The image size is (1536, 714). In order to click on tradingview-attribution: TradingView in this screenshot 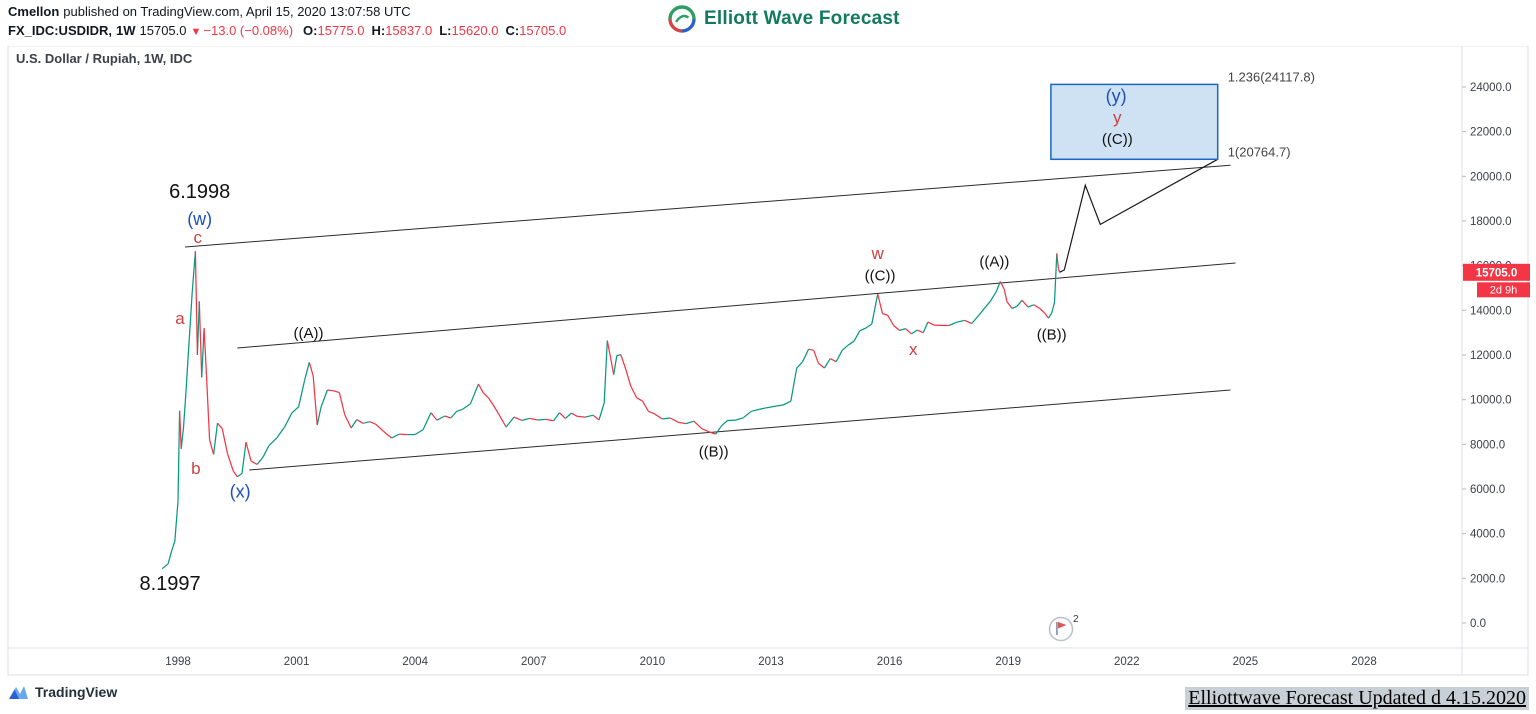, I will do `click(62, 692)`.